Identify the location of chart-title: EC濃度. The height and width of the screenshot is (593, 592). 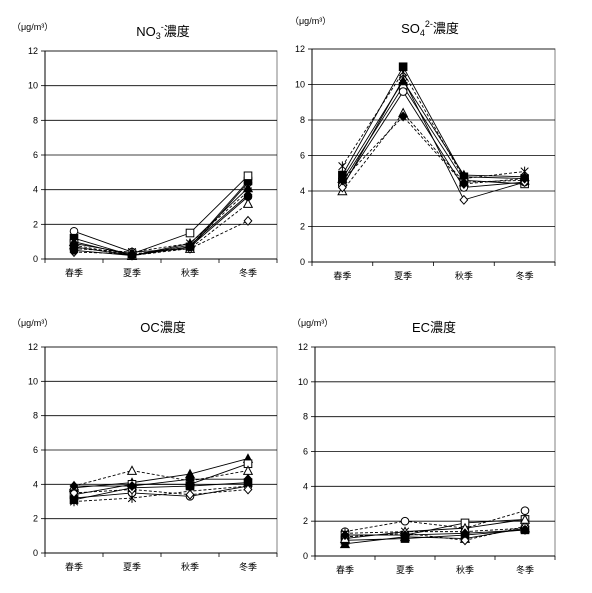
(434, 327).